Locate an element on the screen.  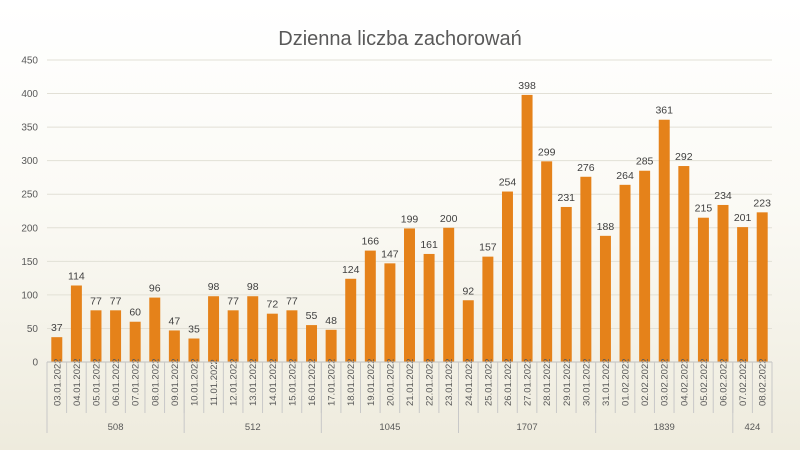
data-label: 199 is located at coordinates (410, 219).